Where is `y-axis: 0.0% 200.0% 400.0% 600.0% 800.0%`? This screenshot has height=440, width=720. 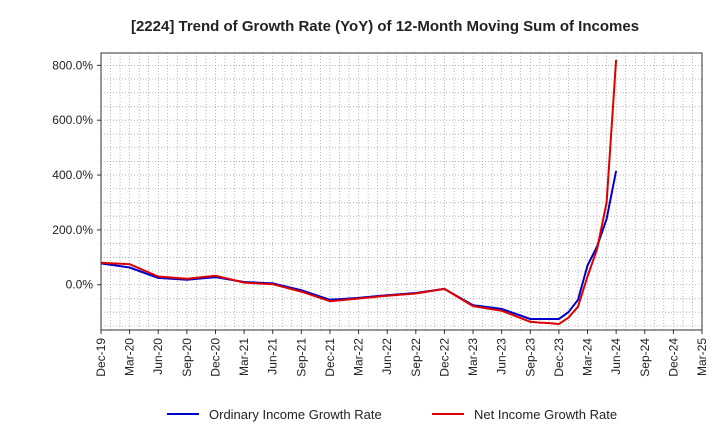 y-axis: 0.0% 200.0% 400.0% 600.0% 800.0% is located at coordinates (76, 175).